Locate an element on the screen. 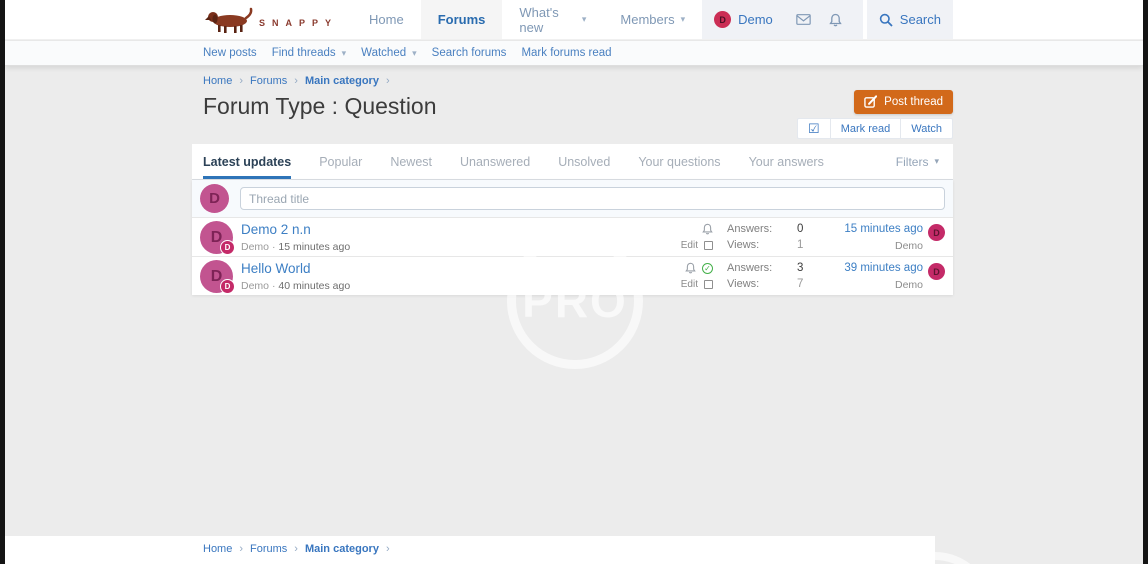 The height and width of the screenshot is (564, 1148). site-logo: SNAPPY is located at coordinates (271, 19).